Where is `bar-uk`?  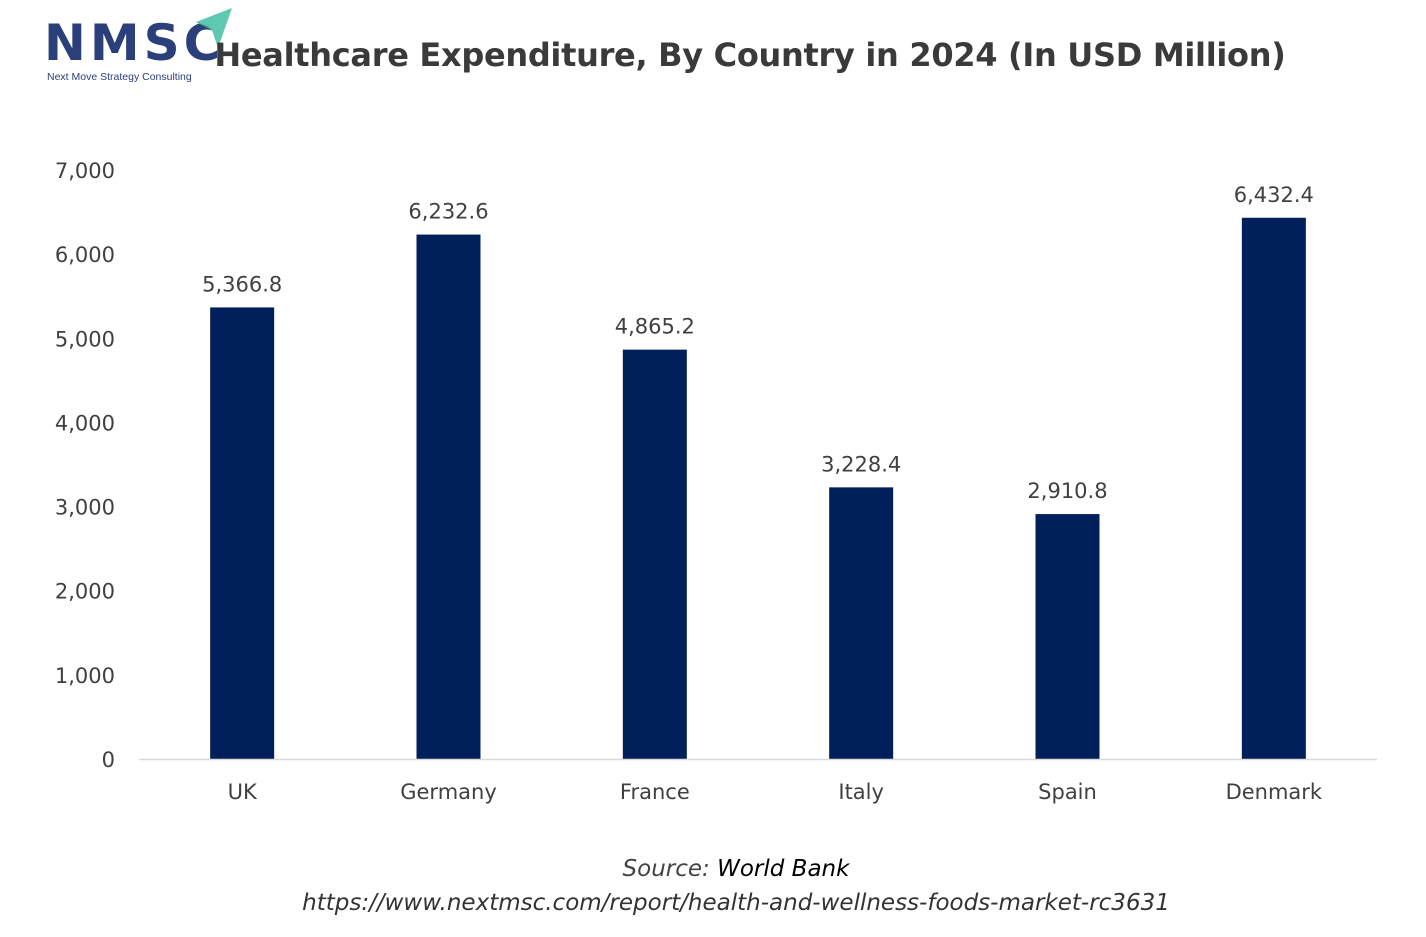
bar-uk is located at coordinates (242, 533).